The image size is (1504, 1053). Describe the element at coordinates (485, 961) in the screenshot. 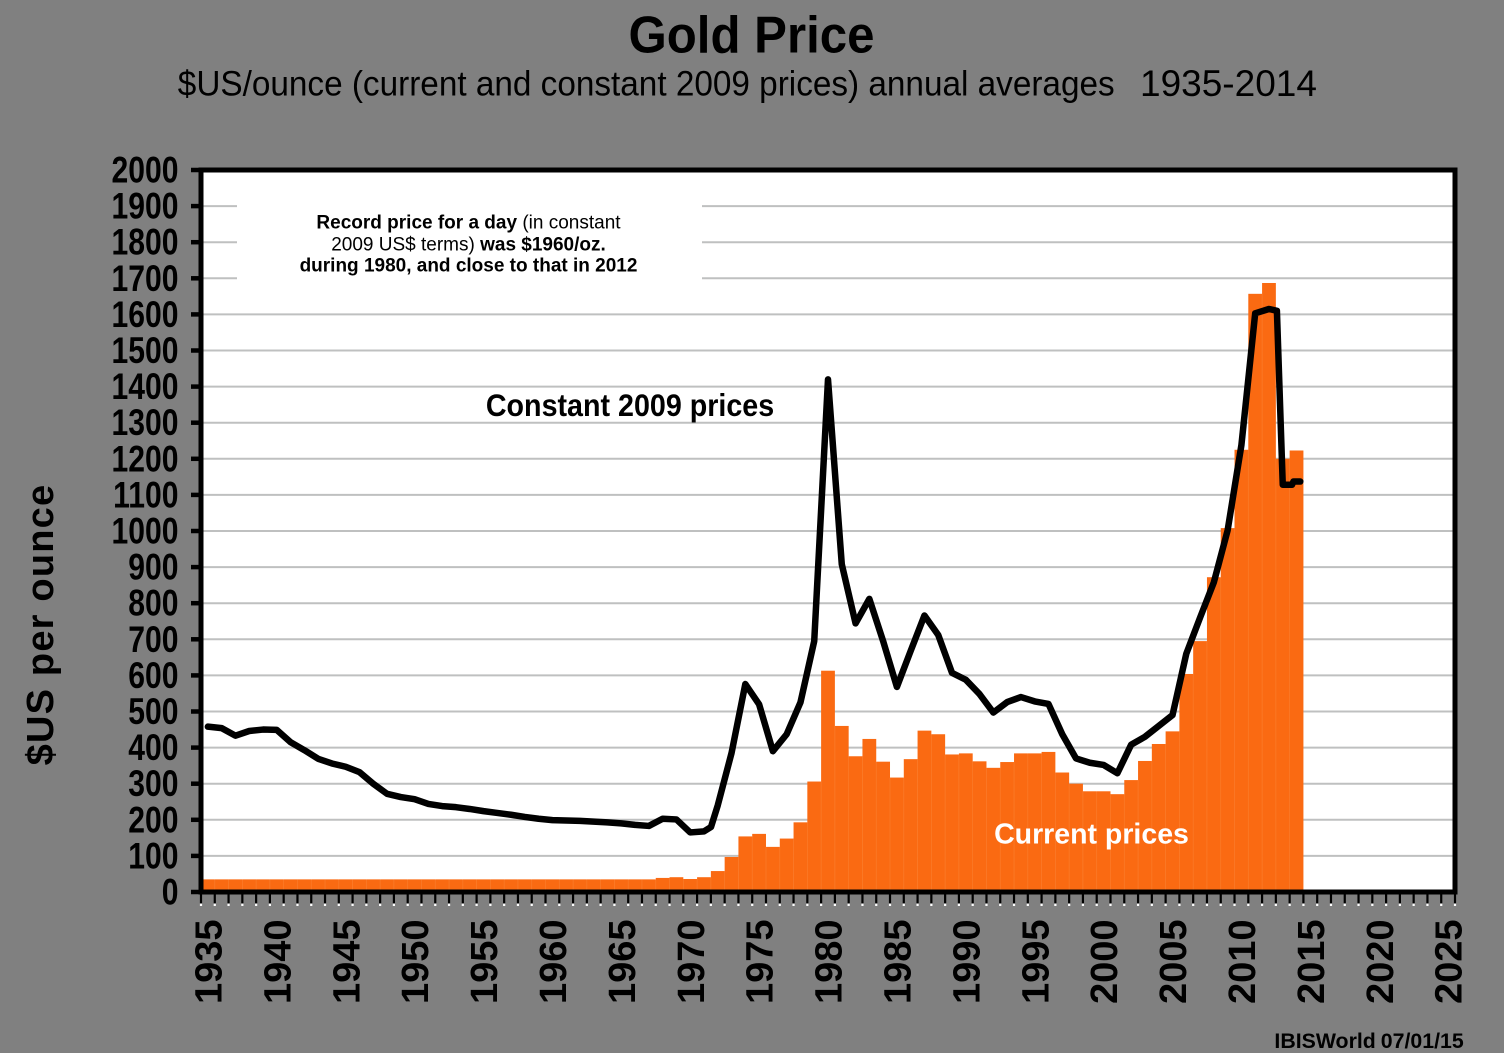

I see `svg-text: 1955` at that location.